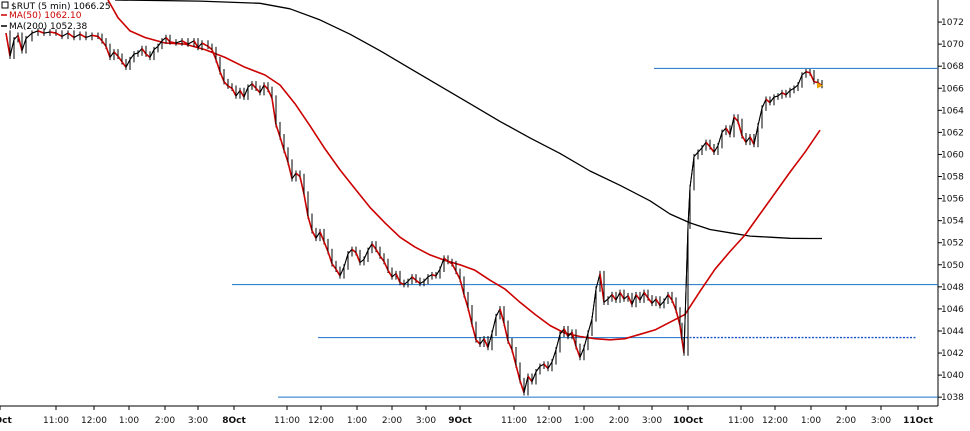 The width and height of the screenshot is (970, 431). I want to click on x-tick-label: 1:00, so click(811, 421).